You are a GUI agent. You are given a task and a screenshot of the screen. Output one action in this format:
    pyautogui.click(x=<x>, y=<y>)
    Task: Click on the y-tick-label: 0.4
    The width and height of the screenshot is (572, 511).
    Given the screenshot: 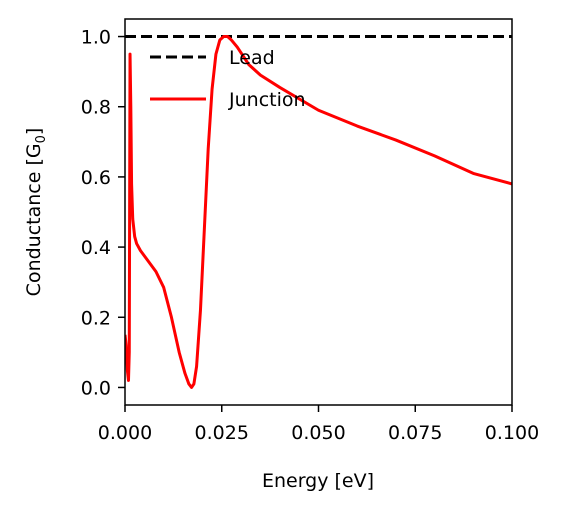 What is the action you would take?
    pyautogui.click(x=96, y=248)
    